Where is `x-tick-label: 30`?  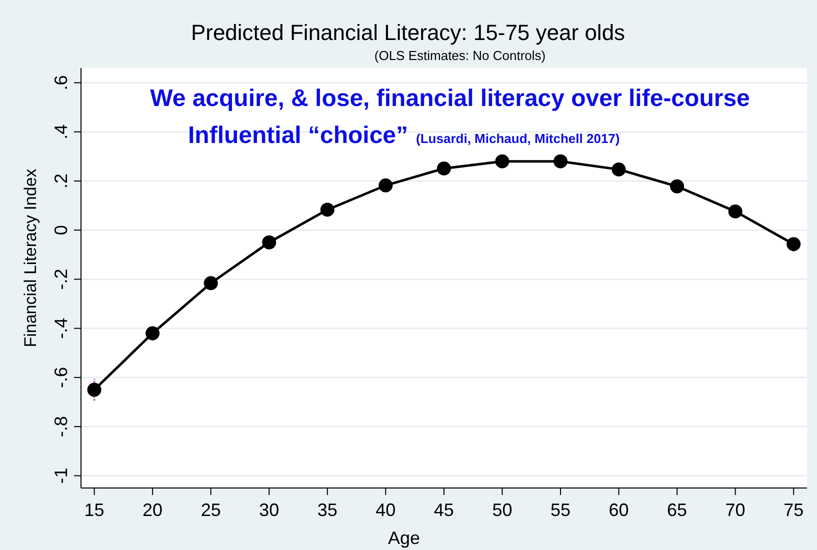 x-tick-label: 30 is located at coordinates (269, 510).